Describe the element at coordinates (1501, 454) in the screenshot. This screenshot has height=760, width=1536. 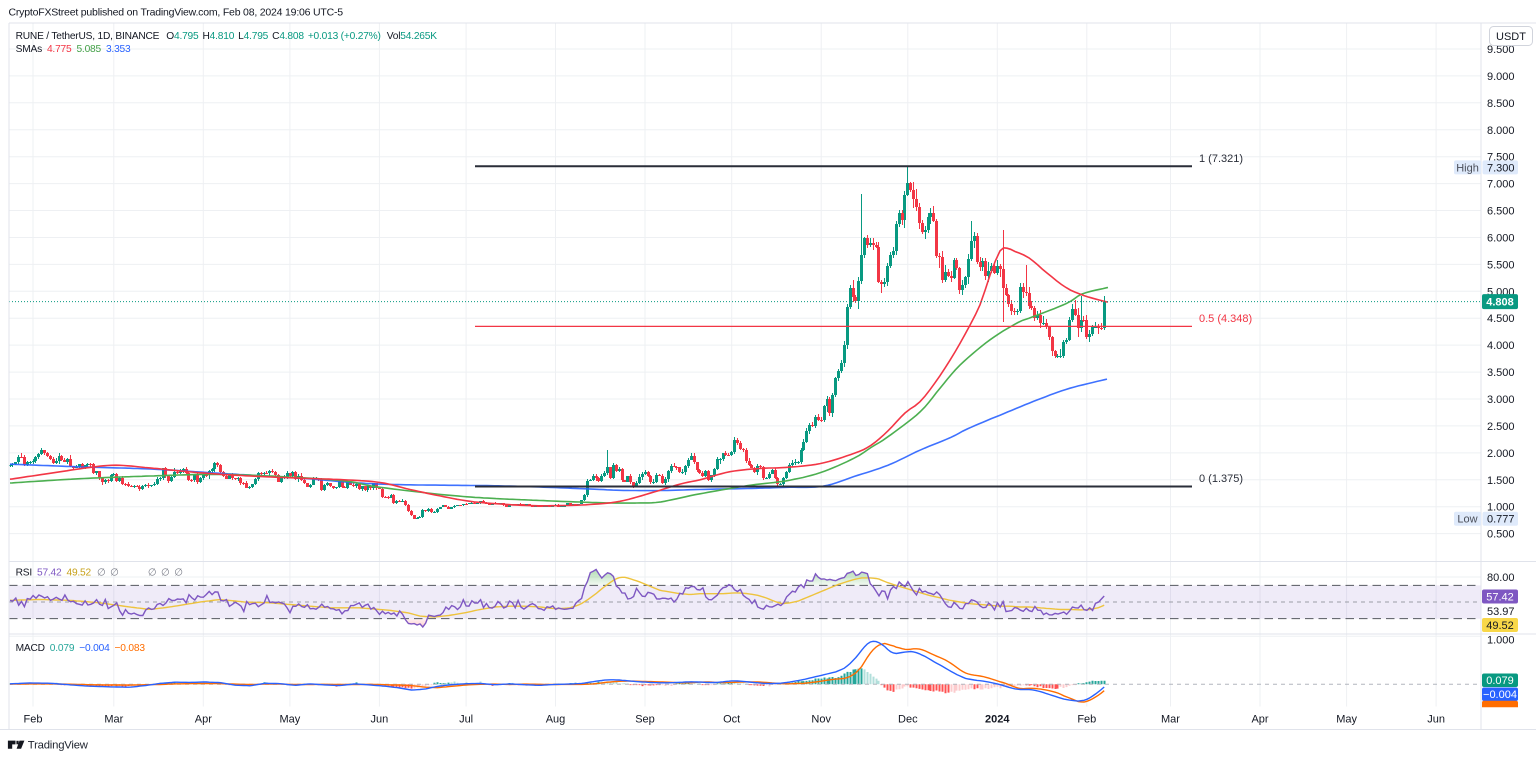
I see `svg-text: 2.000` at that location.